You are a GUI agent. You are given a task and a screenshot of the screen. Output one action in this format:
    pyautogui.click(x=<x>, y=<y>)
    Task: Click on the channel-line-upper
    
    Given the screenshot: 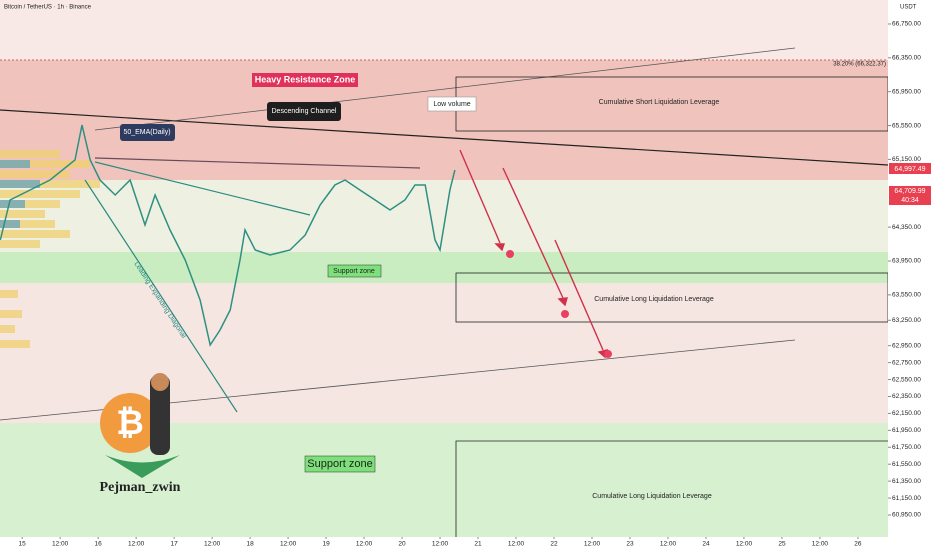 What is the action you would take?
    pyautogui.click(x=445, y=89)
    